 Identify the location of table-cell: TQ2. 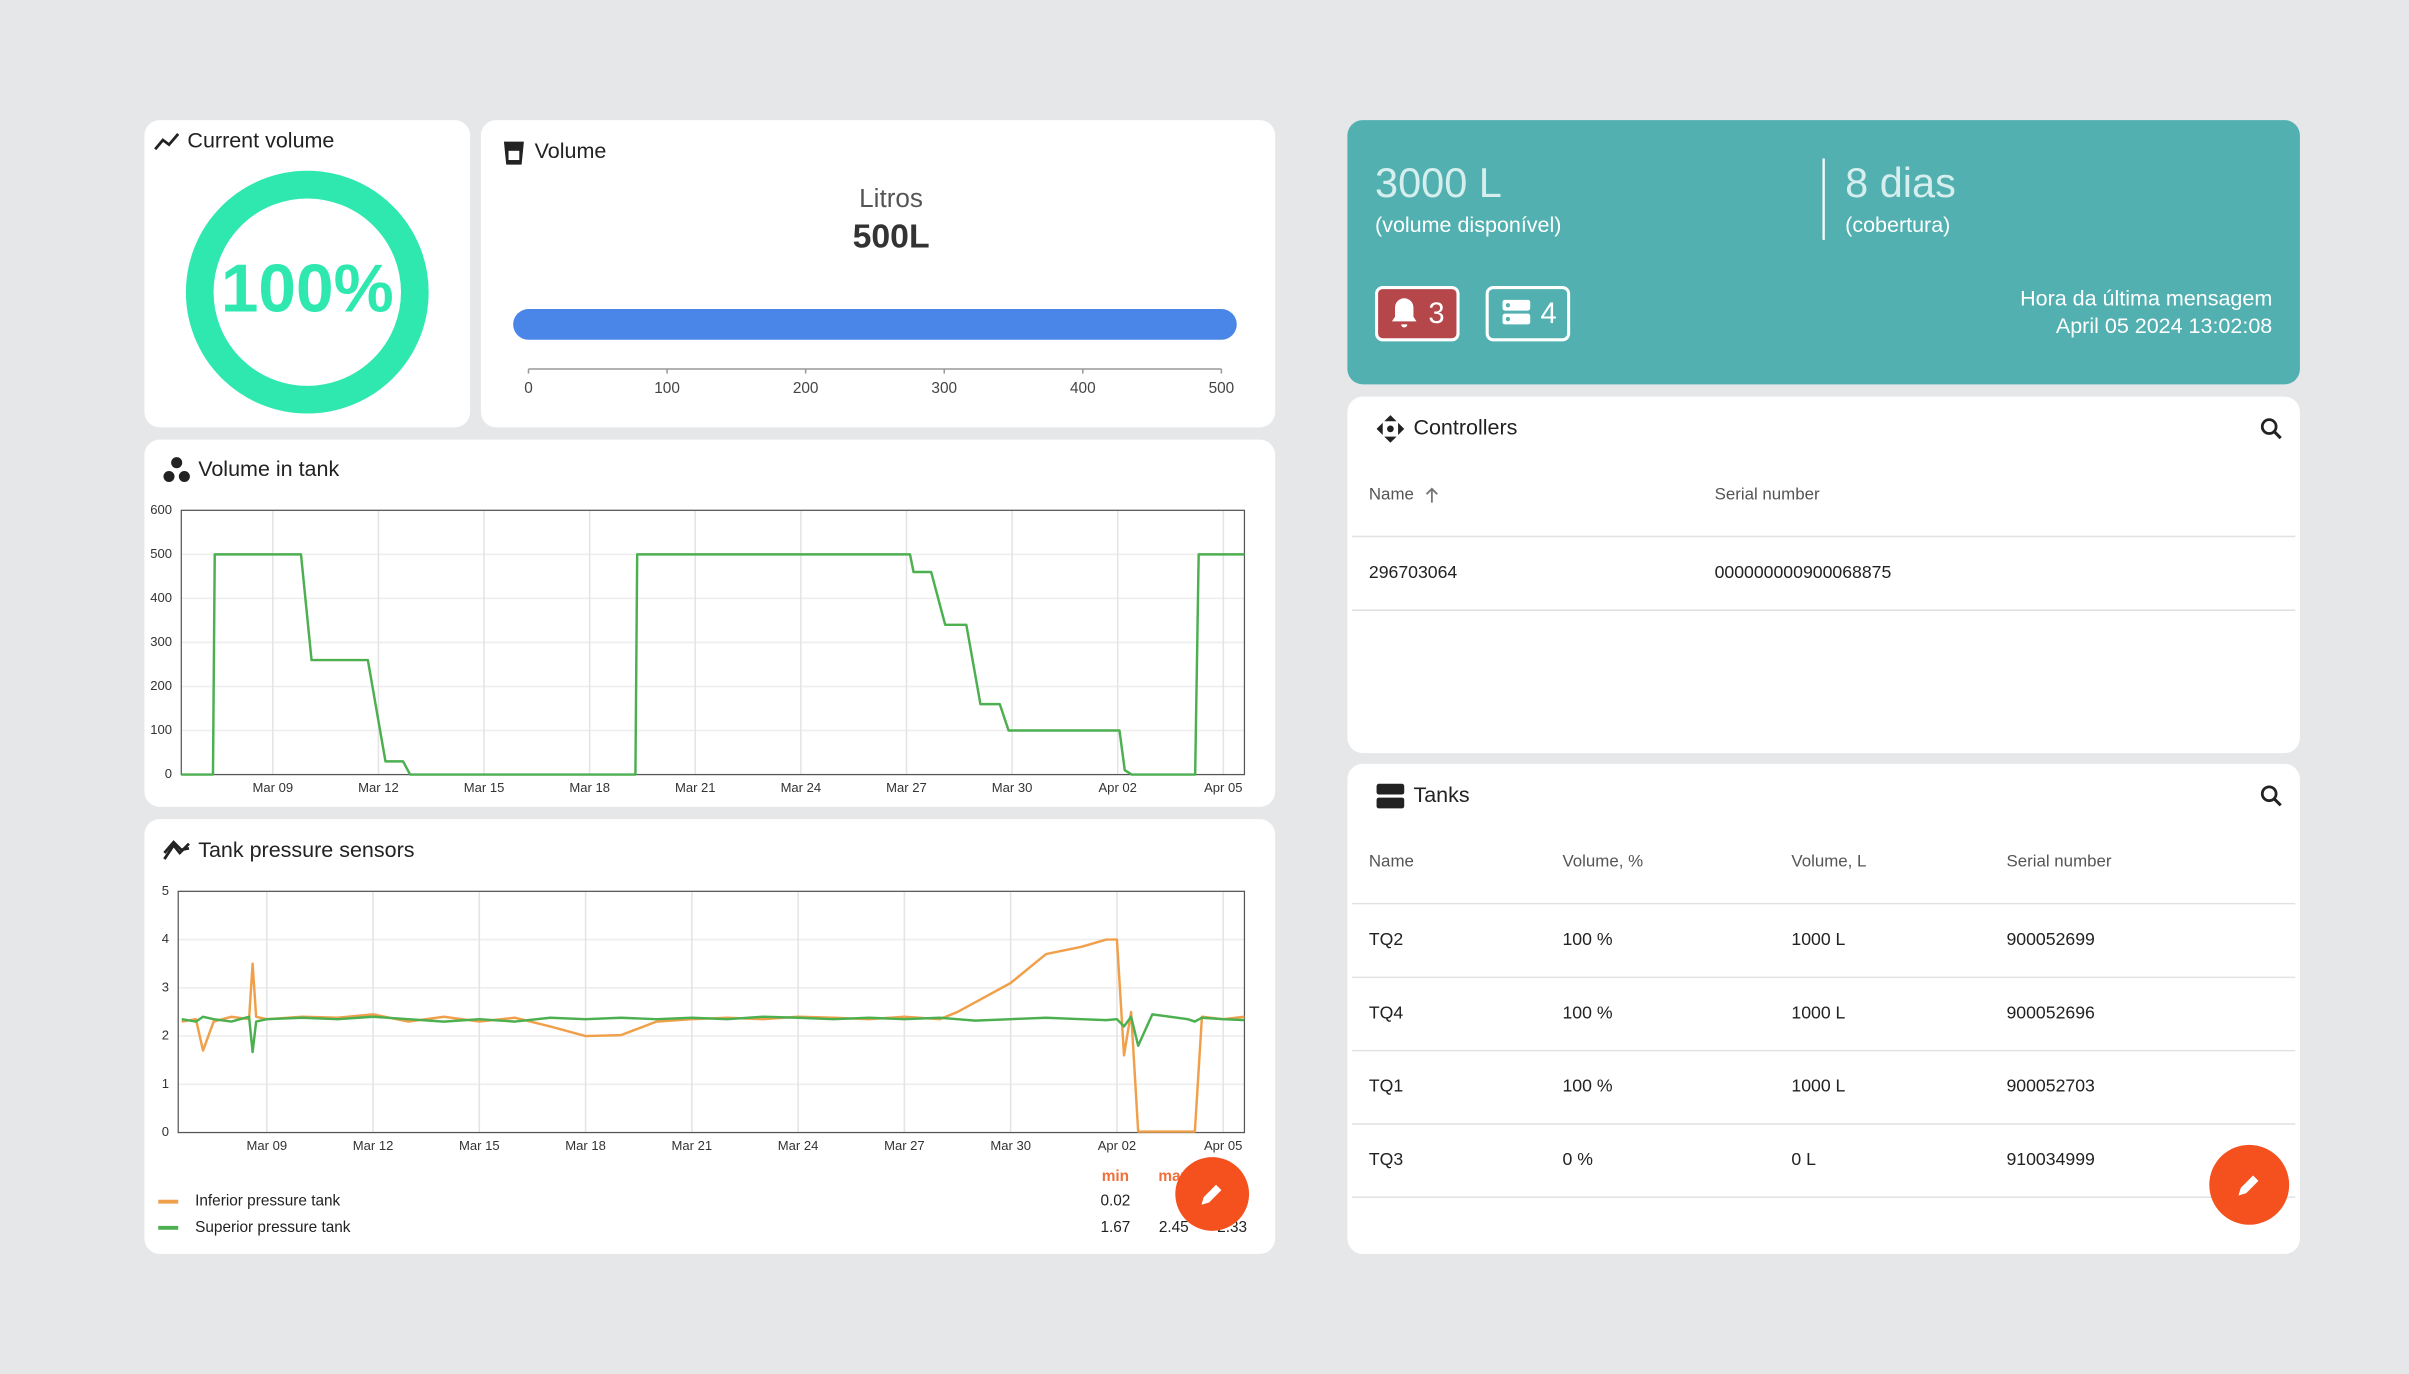
(1386, 939).